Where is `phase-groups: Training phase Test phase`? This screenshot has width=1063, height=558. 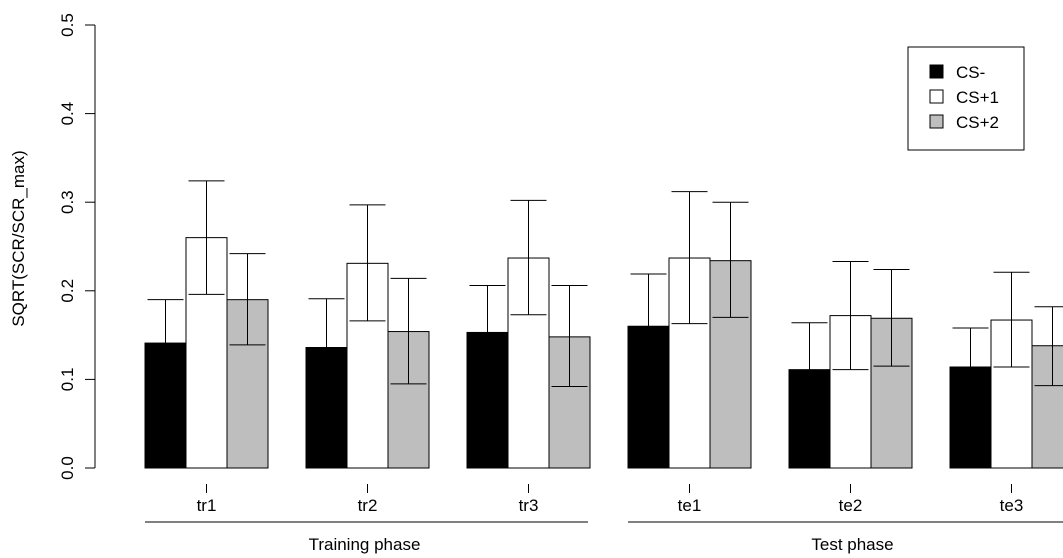
phase-groups: Training phase Test phase is located at coordinates (604, 537).